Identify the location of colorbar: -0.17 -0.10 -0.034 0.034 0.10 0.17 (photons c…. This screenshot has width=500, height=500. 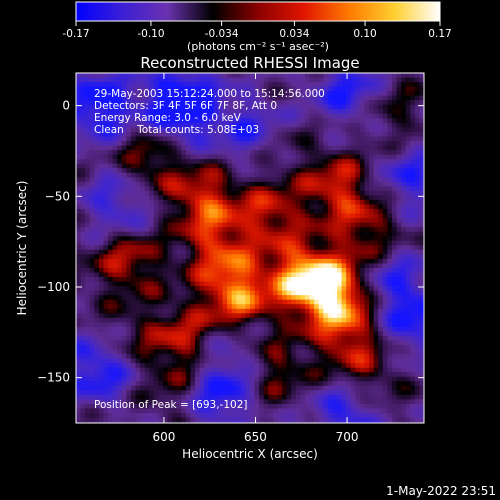
(257, 27).